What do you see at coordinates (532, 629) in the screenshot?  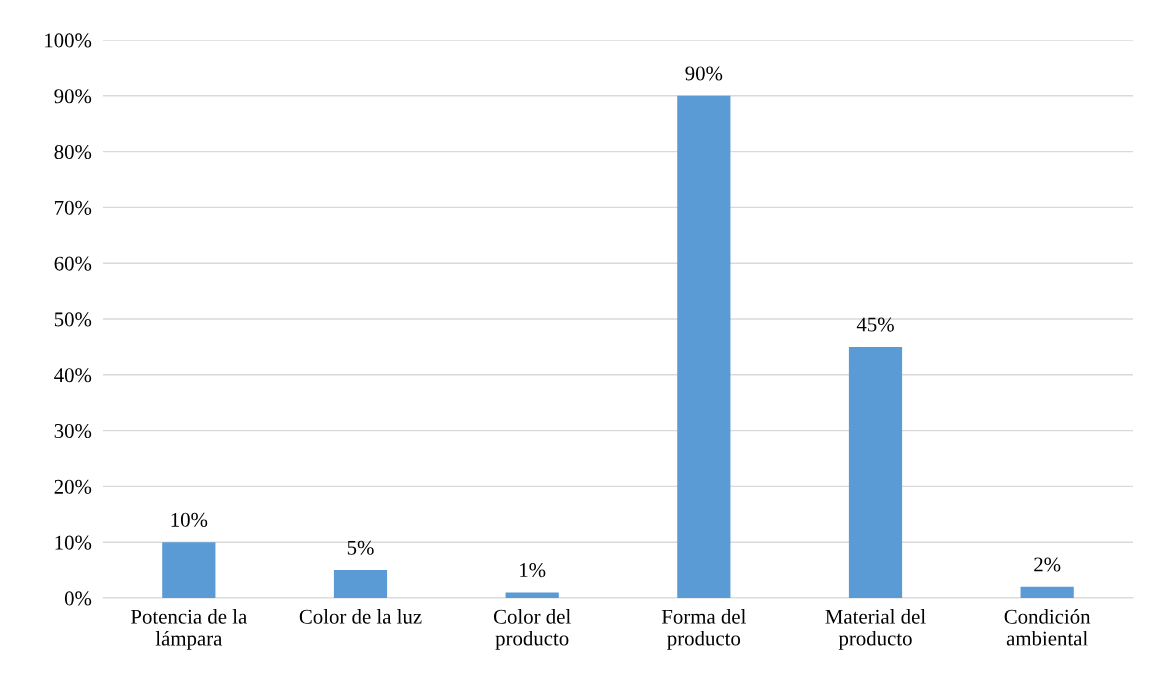 I see `x-tick-label: Color del producto` at bounding box center [532, 629].